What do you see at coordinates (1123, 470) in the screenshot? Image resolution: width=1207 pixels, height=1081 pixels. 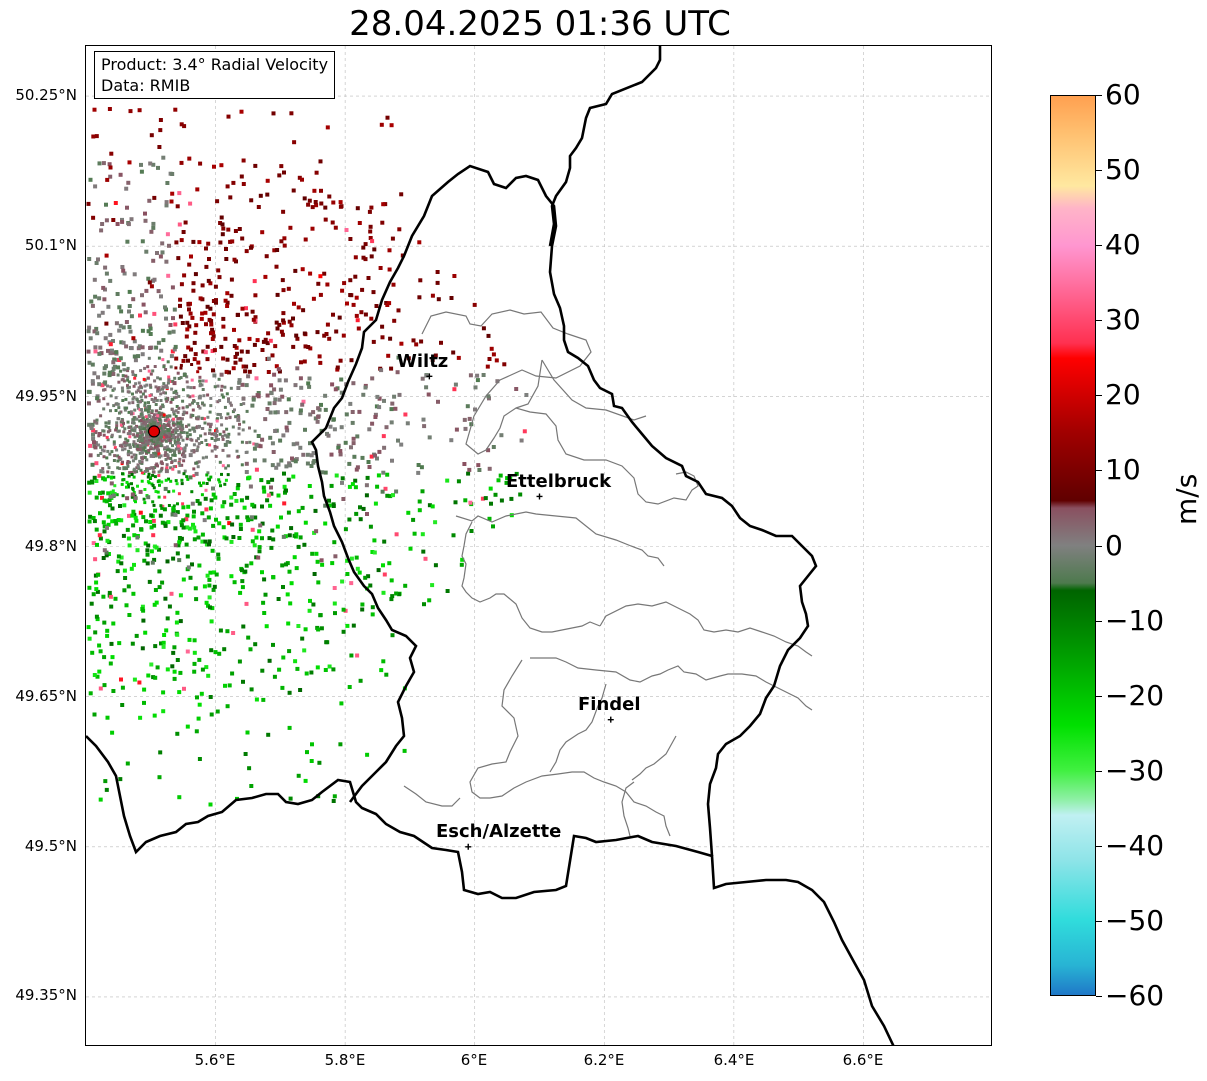 I see `colorbar-tick-label: 10` at bounding box center [1123, 470].